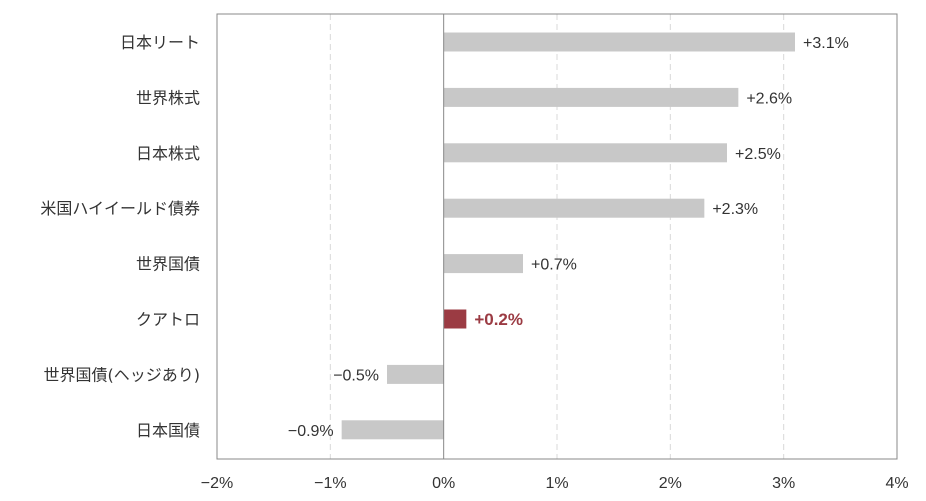 The height and width of the screenshot is (501, 926). Describe the element at coordinates (311, 431) in the screenshot. I see `value-label-7: −0.9%` at that location.